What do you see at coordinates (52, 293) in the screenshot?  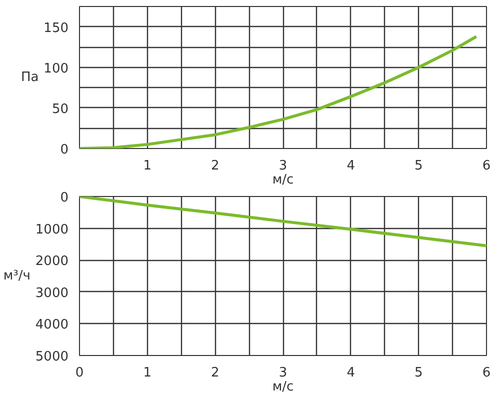 I see `y-tick-label: 3000` at bounding box center [52, 293].